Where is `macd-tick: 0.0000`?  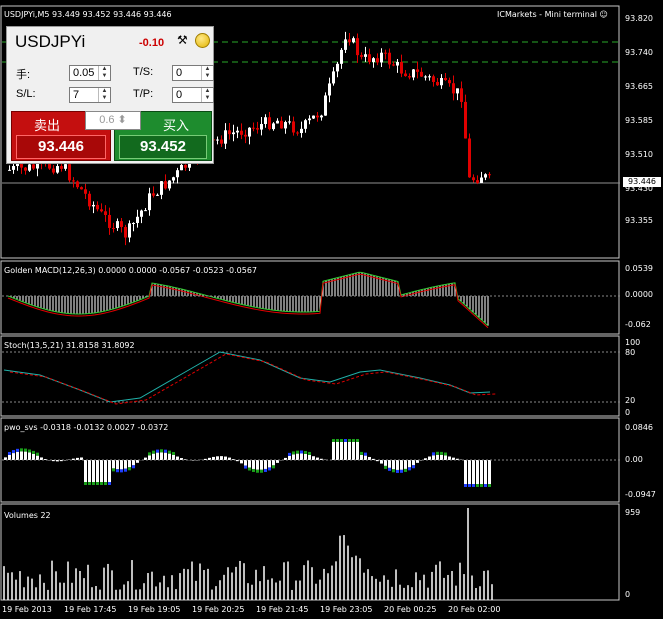 macd-tick: 0.0000 is located at coordinates (639, 294).